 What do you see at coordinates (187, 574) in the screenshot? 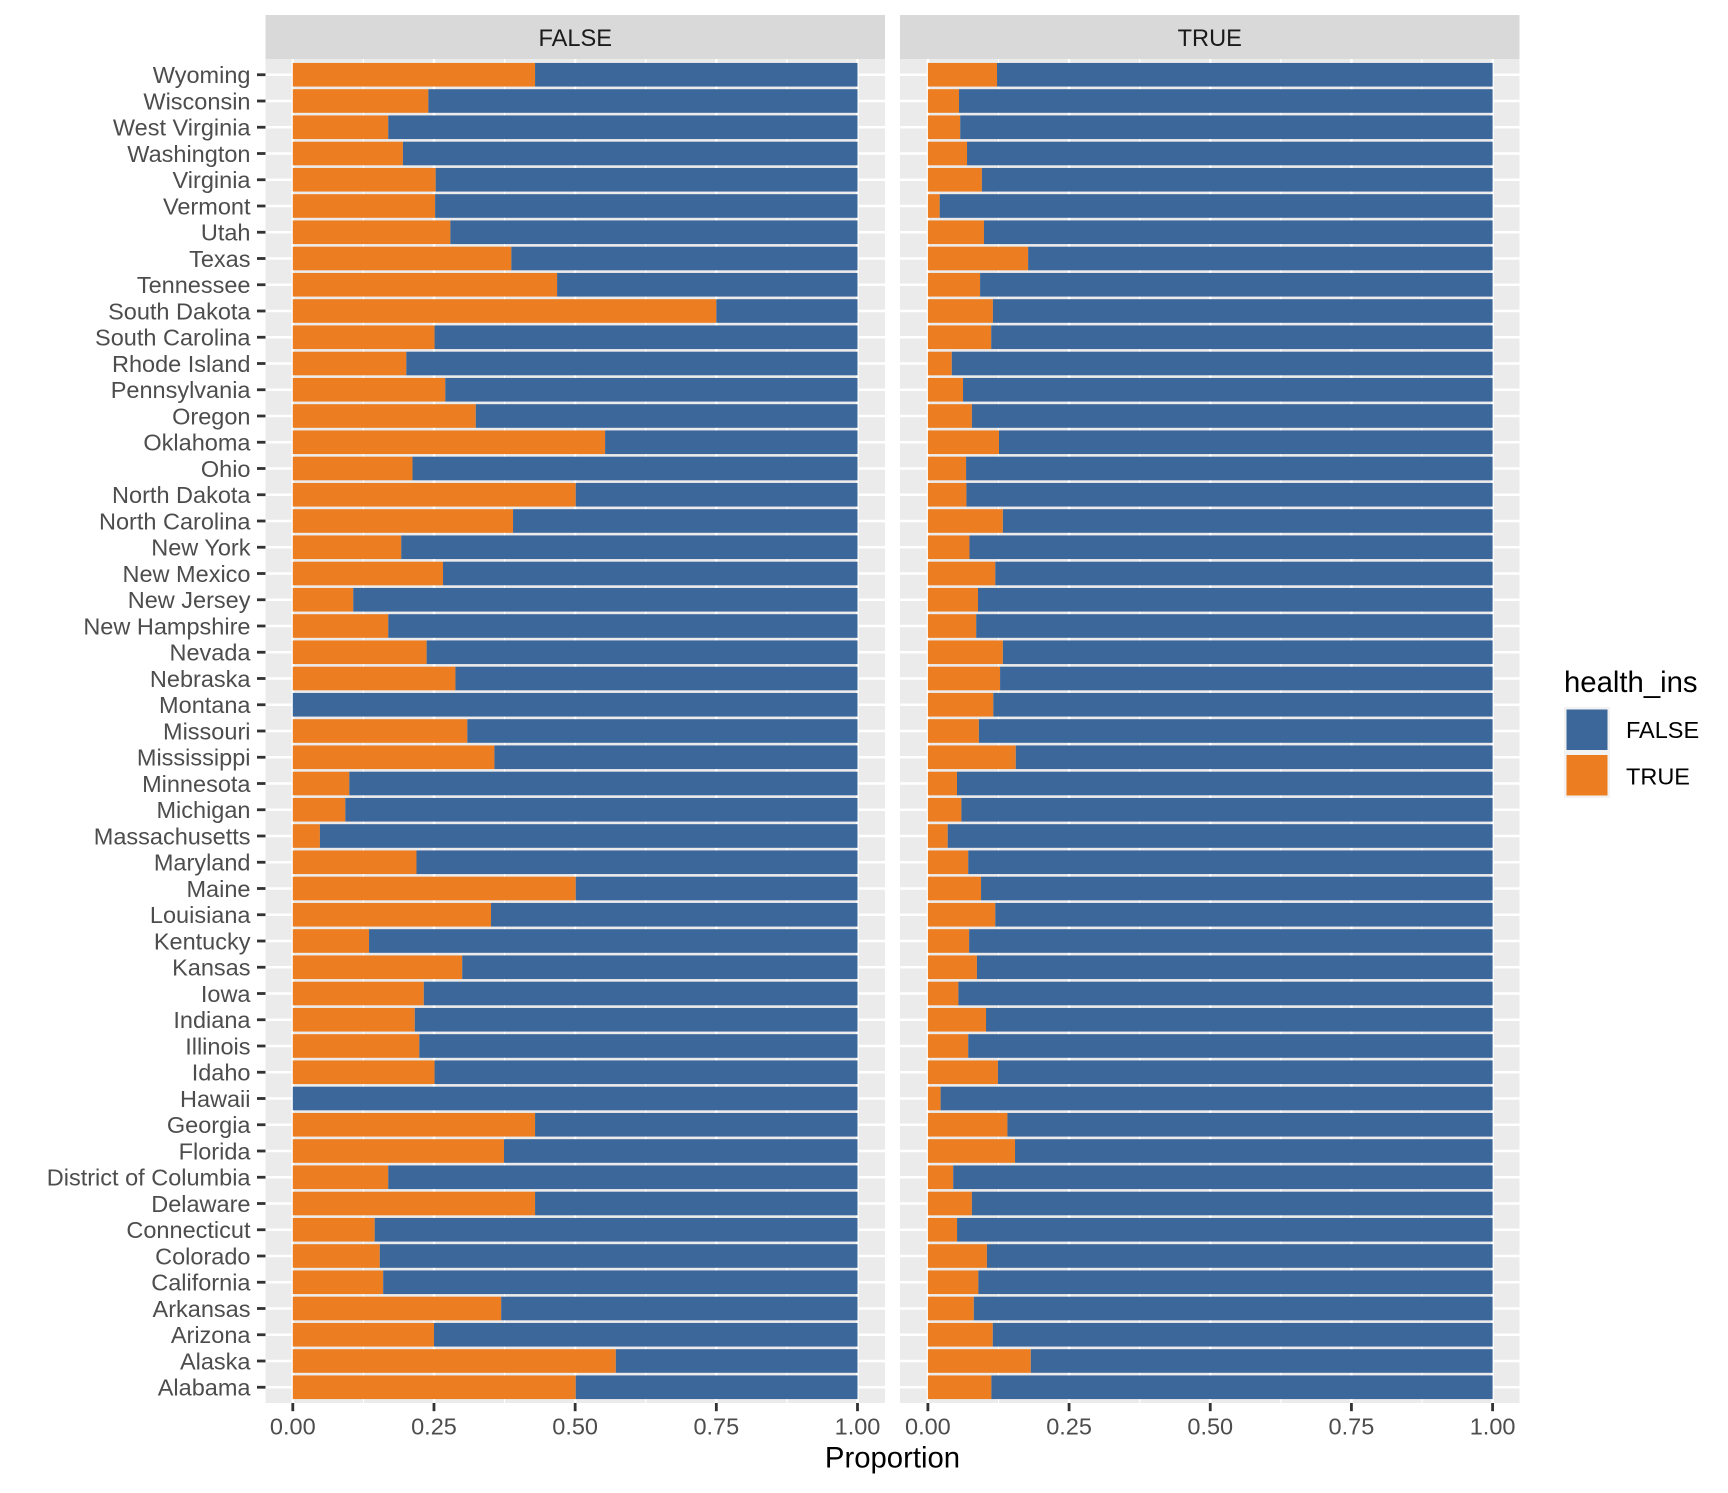
I see `svg-text: New Mexico` at bounding box center [187, 574].